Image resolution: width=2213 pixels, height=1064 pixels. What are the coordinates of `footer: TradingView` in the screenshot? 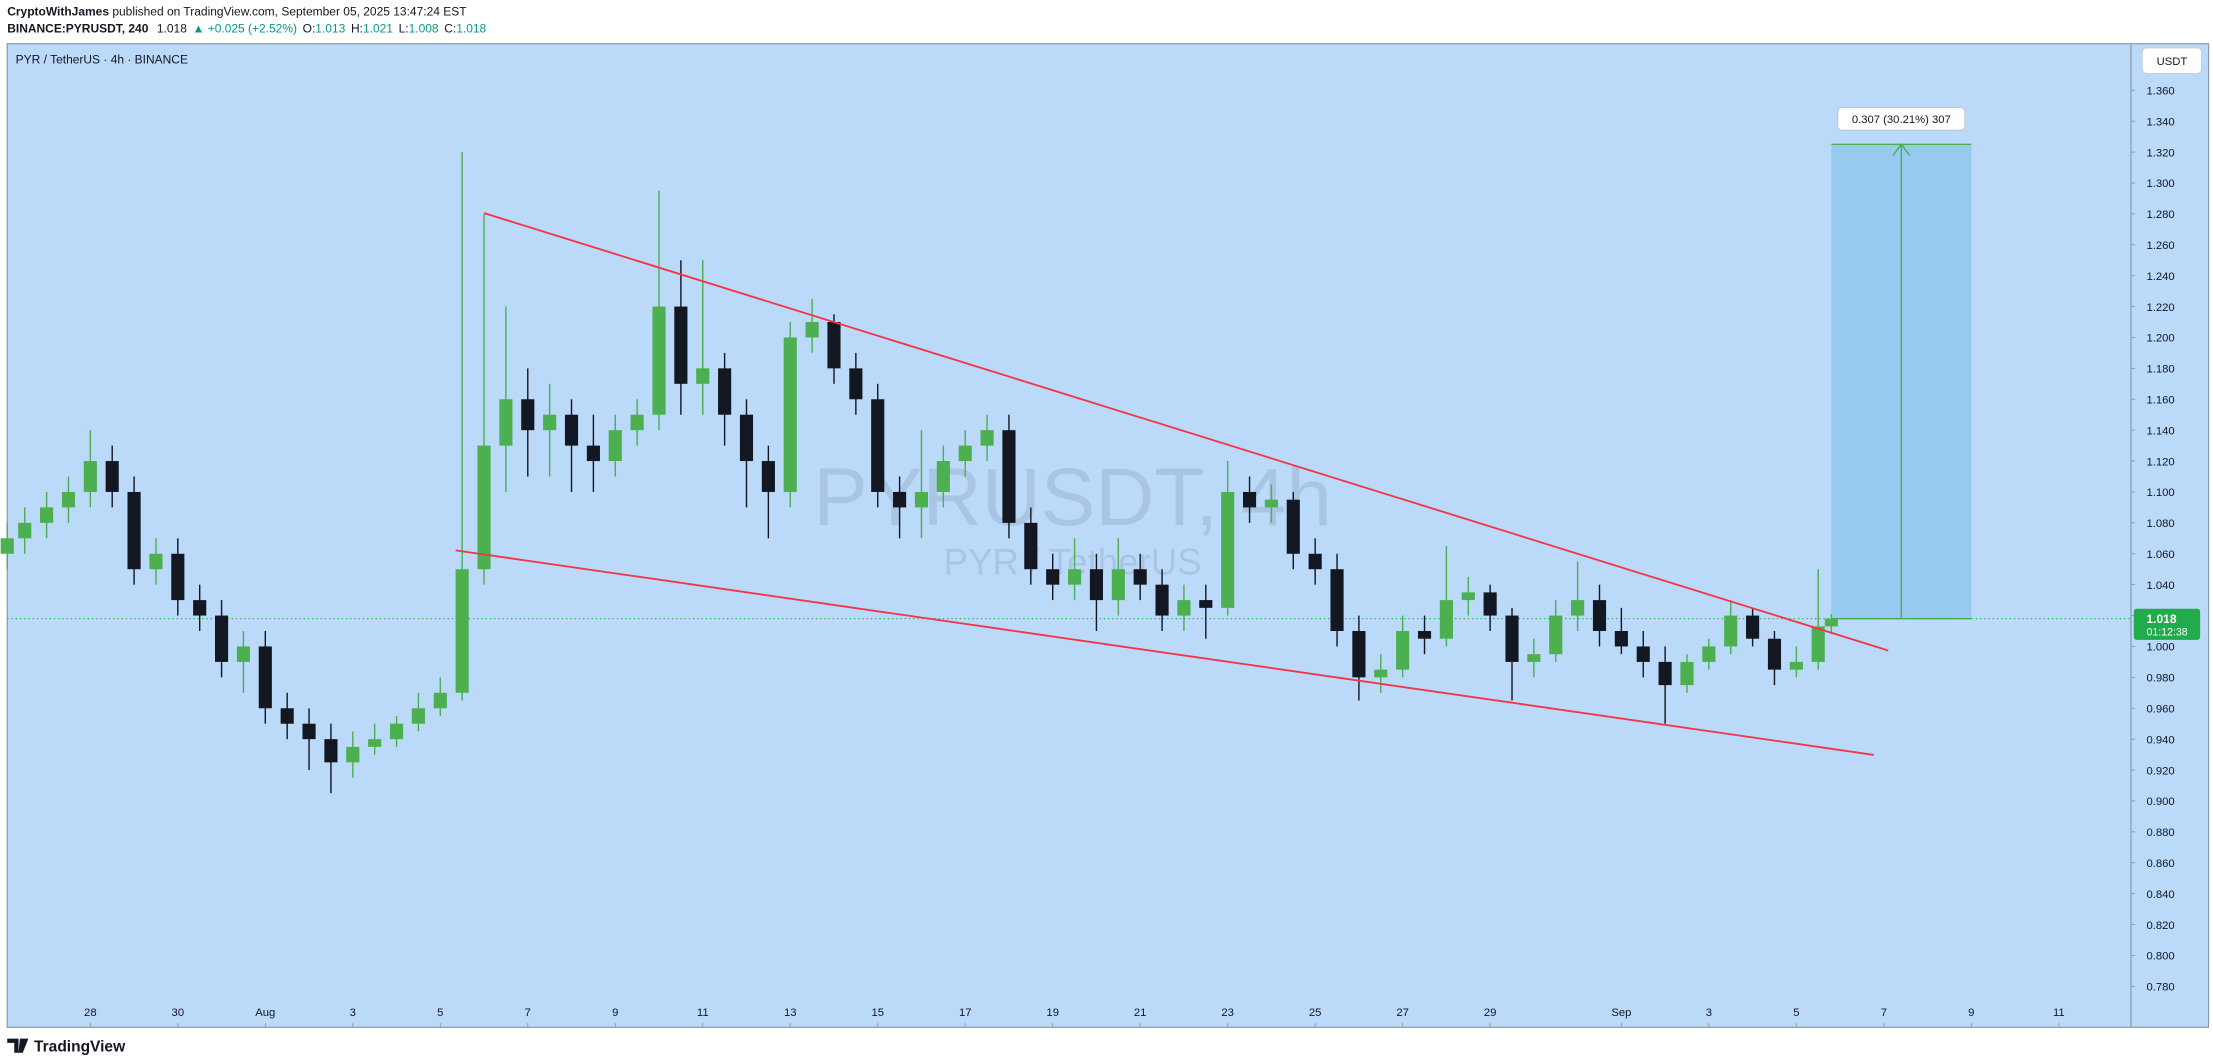 It's located at (80, 1046).